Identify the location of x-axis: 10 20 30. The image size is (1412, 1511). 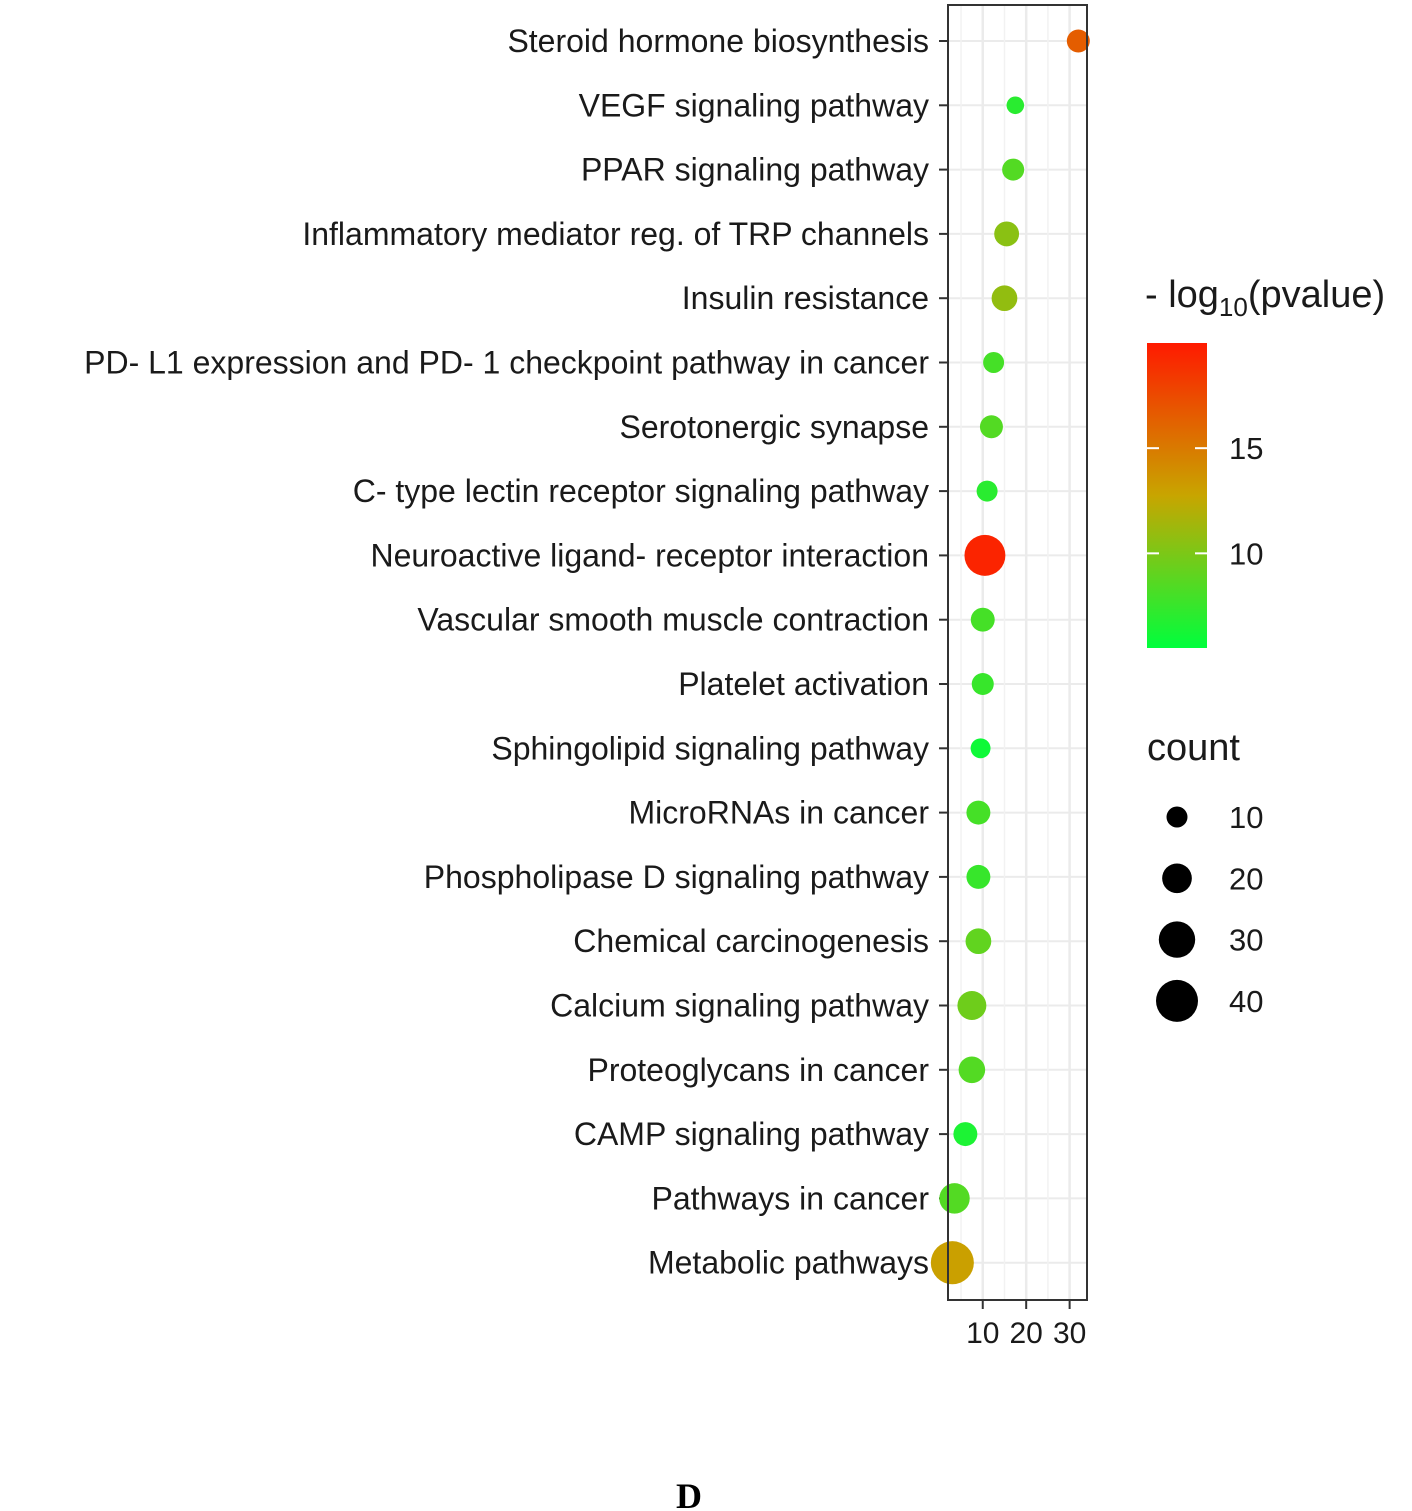
(1026, 1325).